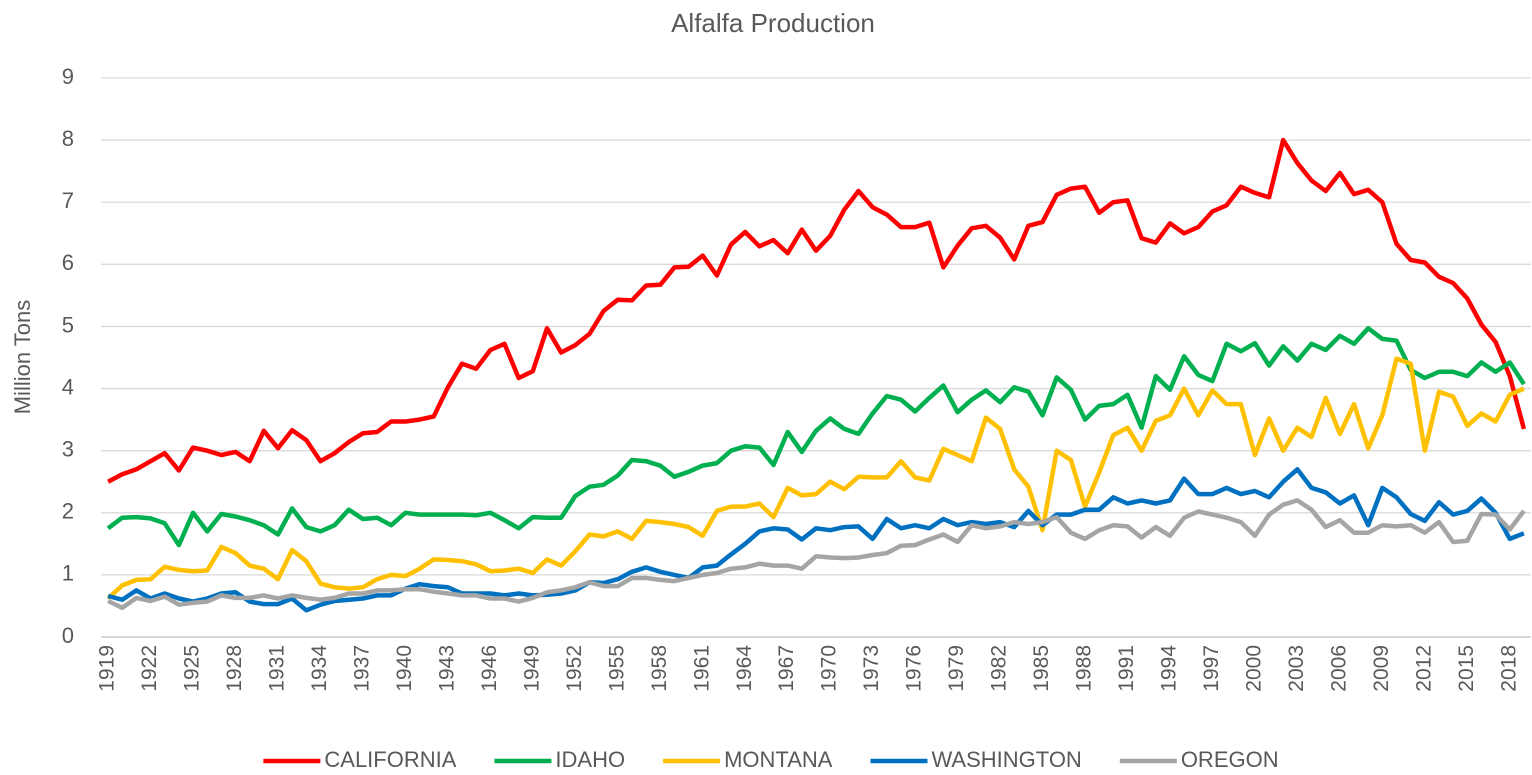 The height and width of the screenshot is (775, 1532). What do you see at coordinates (68, 262) in the screenshot?
I see `y-tick-label: 6` at bounding box center [68, 262].